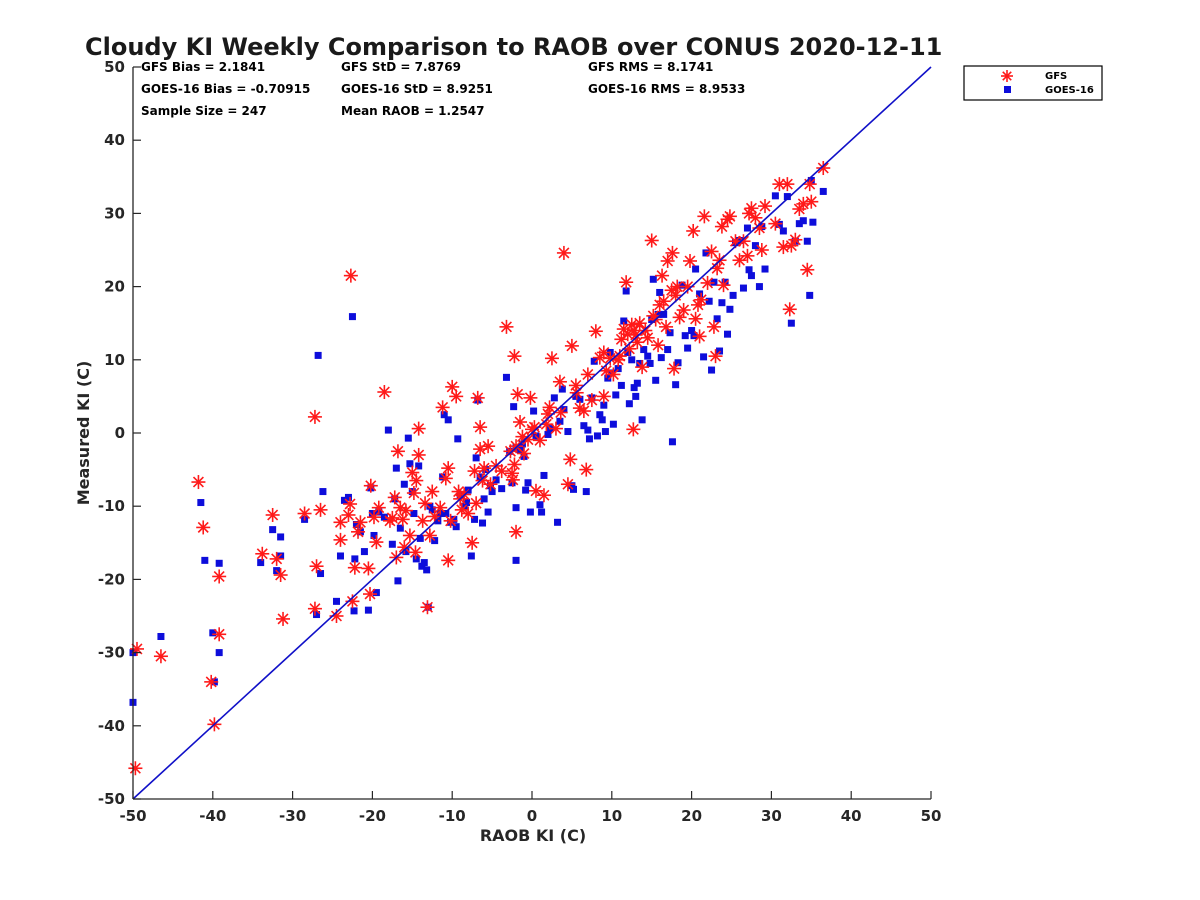  What do you see at coordinates (111, 506) in the screenshot?
I see `y-tick-label: -10` at bounding box center [111, 506].